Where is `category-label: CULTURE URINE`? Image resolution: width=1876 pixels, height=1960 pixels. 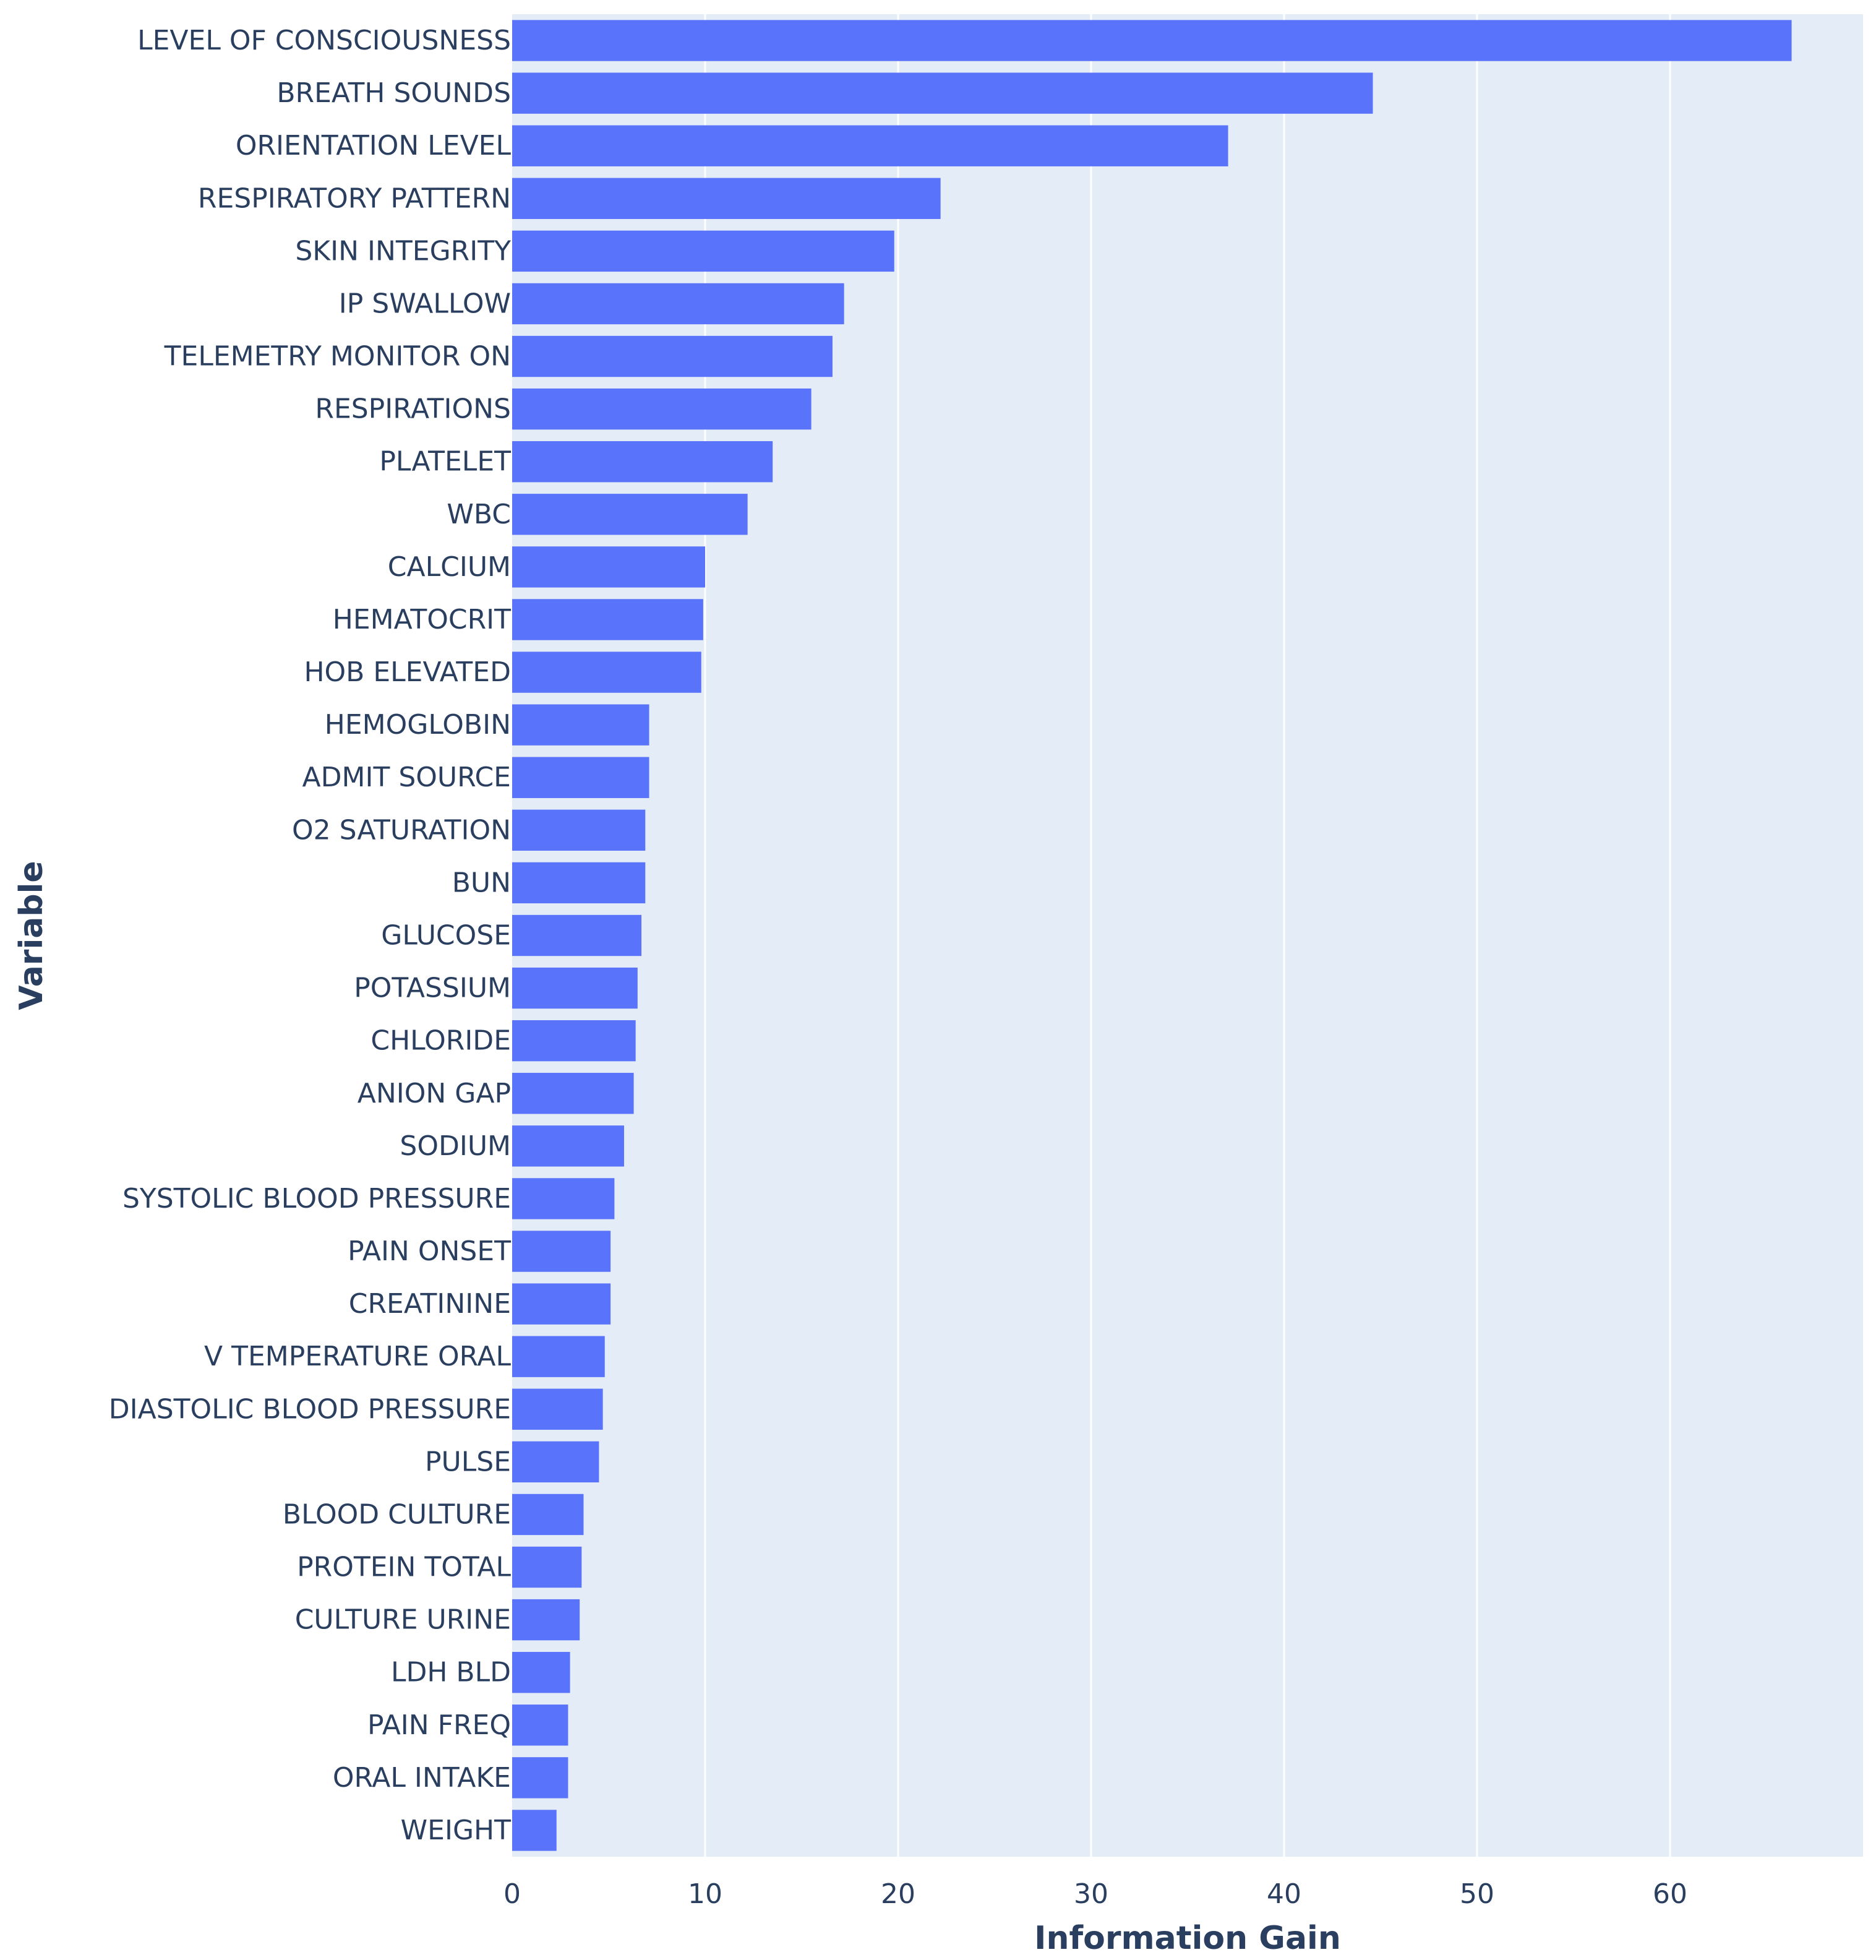 category-label: CULTURE URINE is located at coordinates (403, 1620).